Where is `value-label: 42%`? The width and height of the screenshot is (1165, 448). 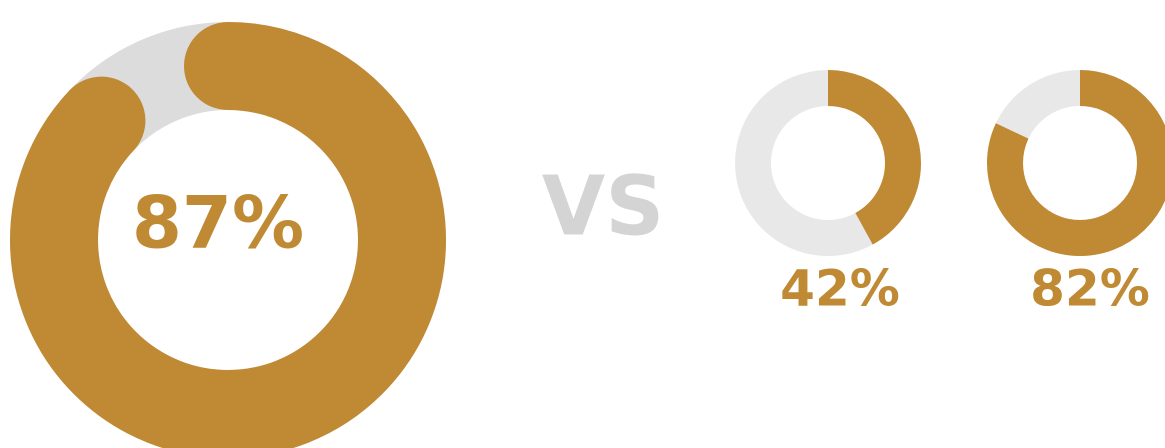 value-label: 42% is located at coordinates (840, 289).